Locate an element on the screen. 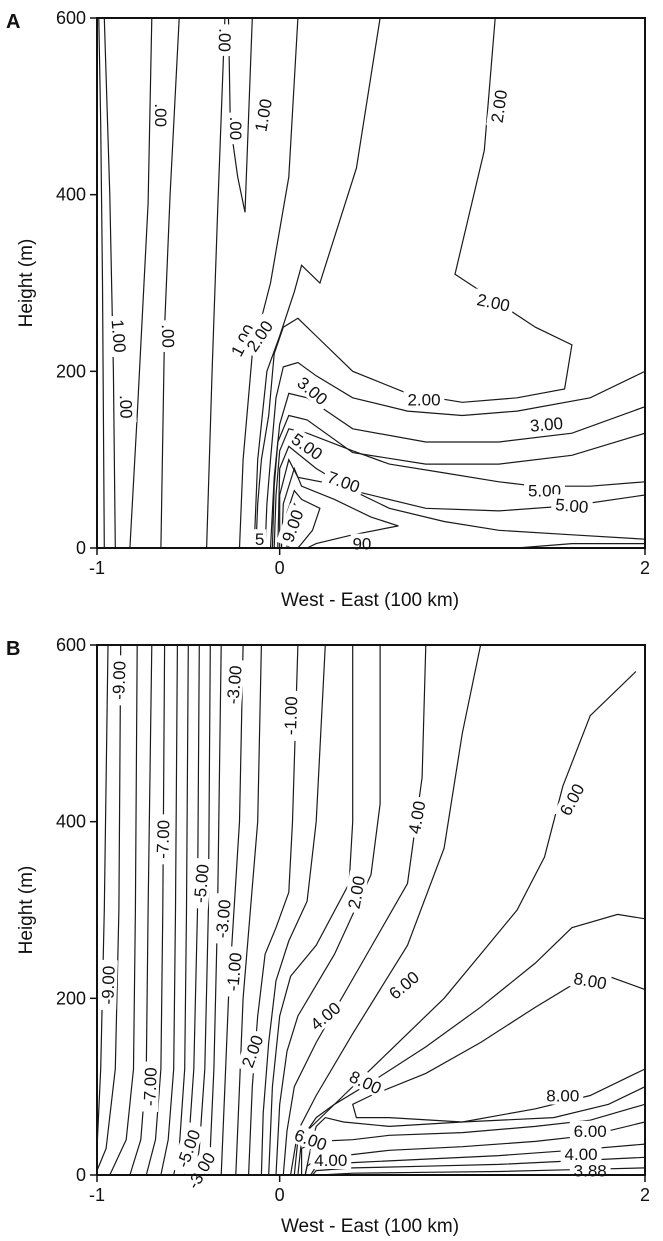 This screenshot has height=1241, width=663. contour-label-text: -9.00 is located at coordinates (119, 680).